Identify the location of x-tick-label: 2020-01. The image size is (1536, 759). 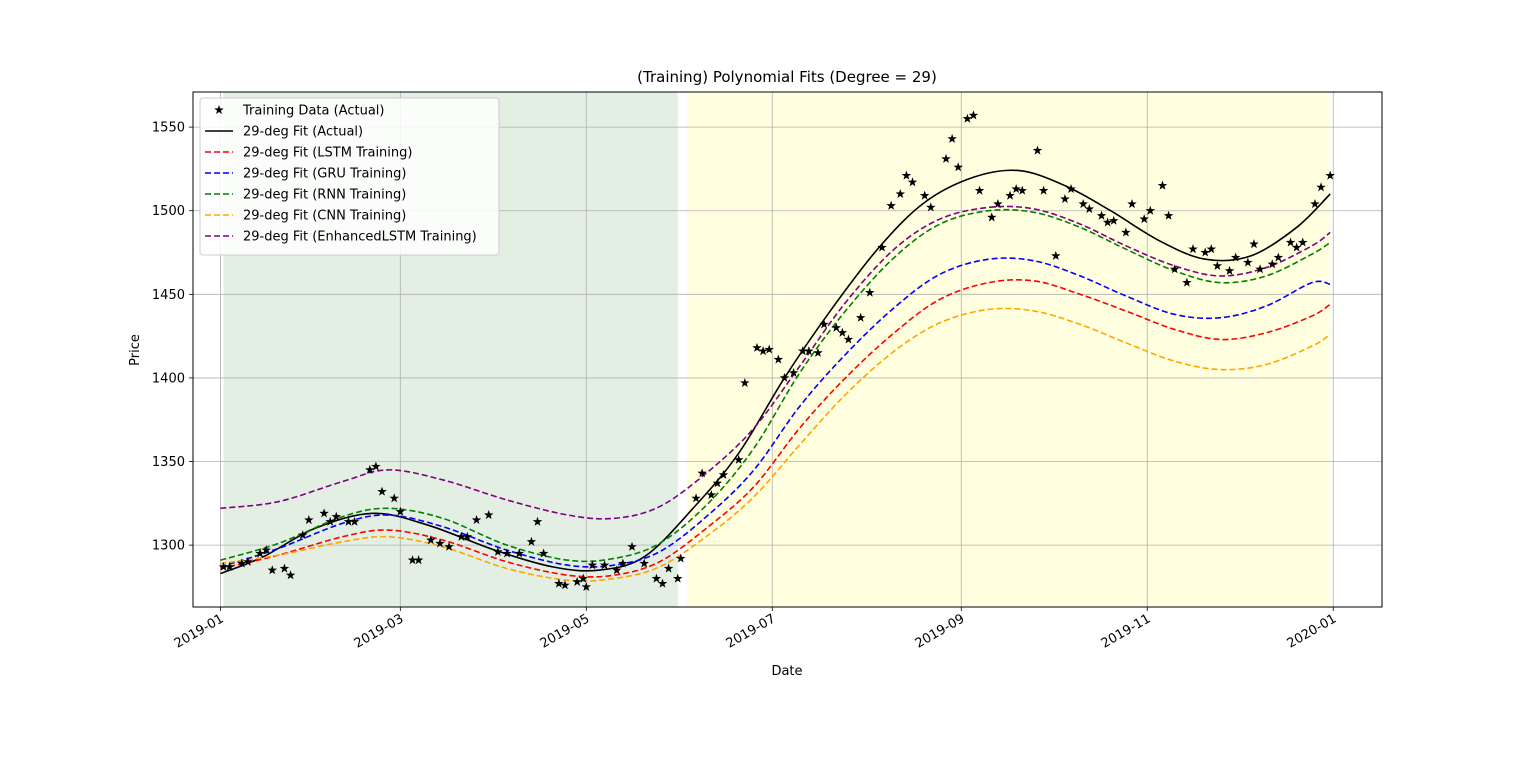
(1312, 631).